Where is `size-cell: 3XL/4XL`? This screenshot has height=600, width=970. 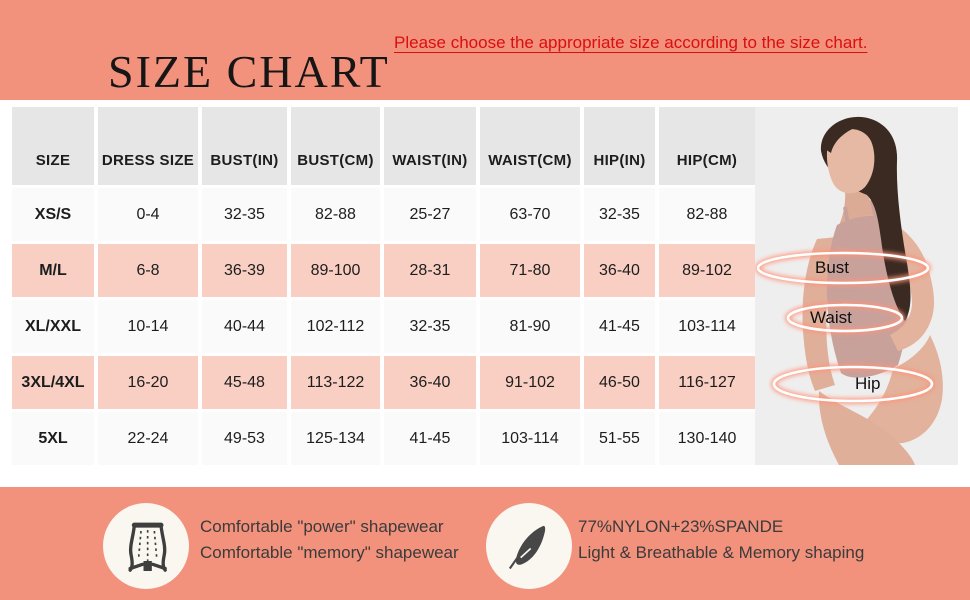 size-cell: 3XL/4XL is located at coordinates (53, 382).